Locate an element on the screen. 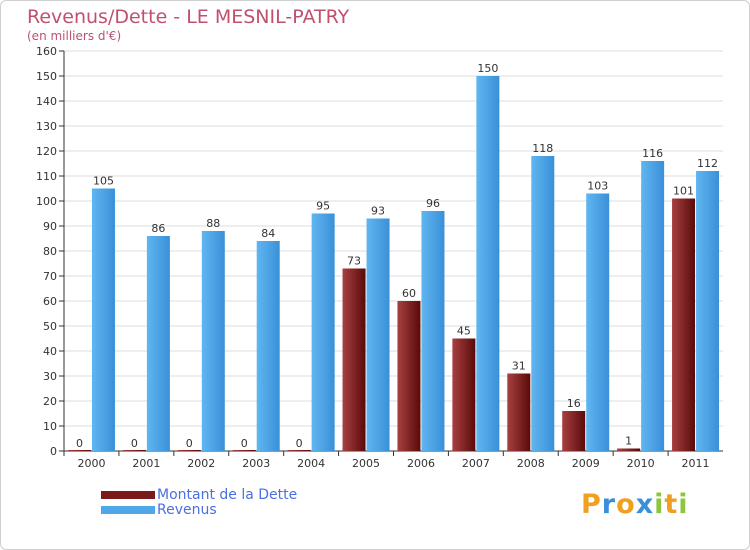  logo-letter: x is located at coordinates (645, 504).